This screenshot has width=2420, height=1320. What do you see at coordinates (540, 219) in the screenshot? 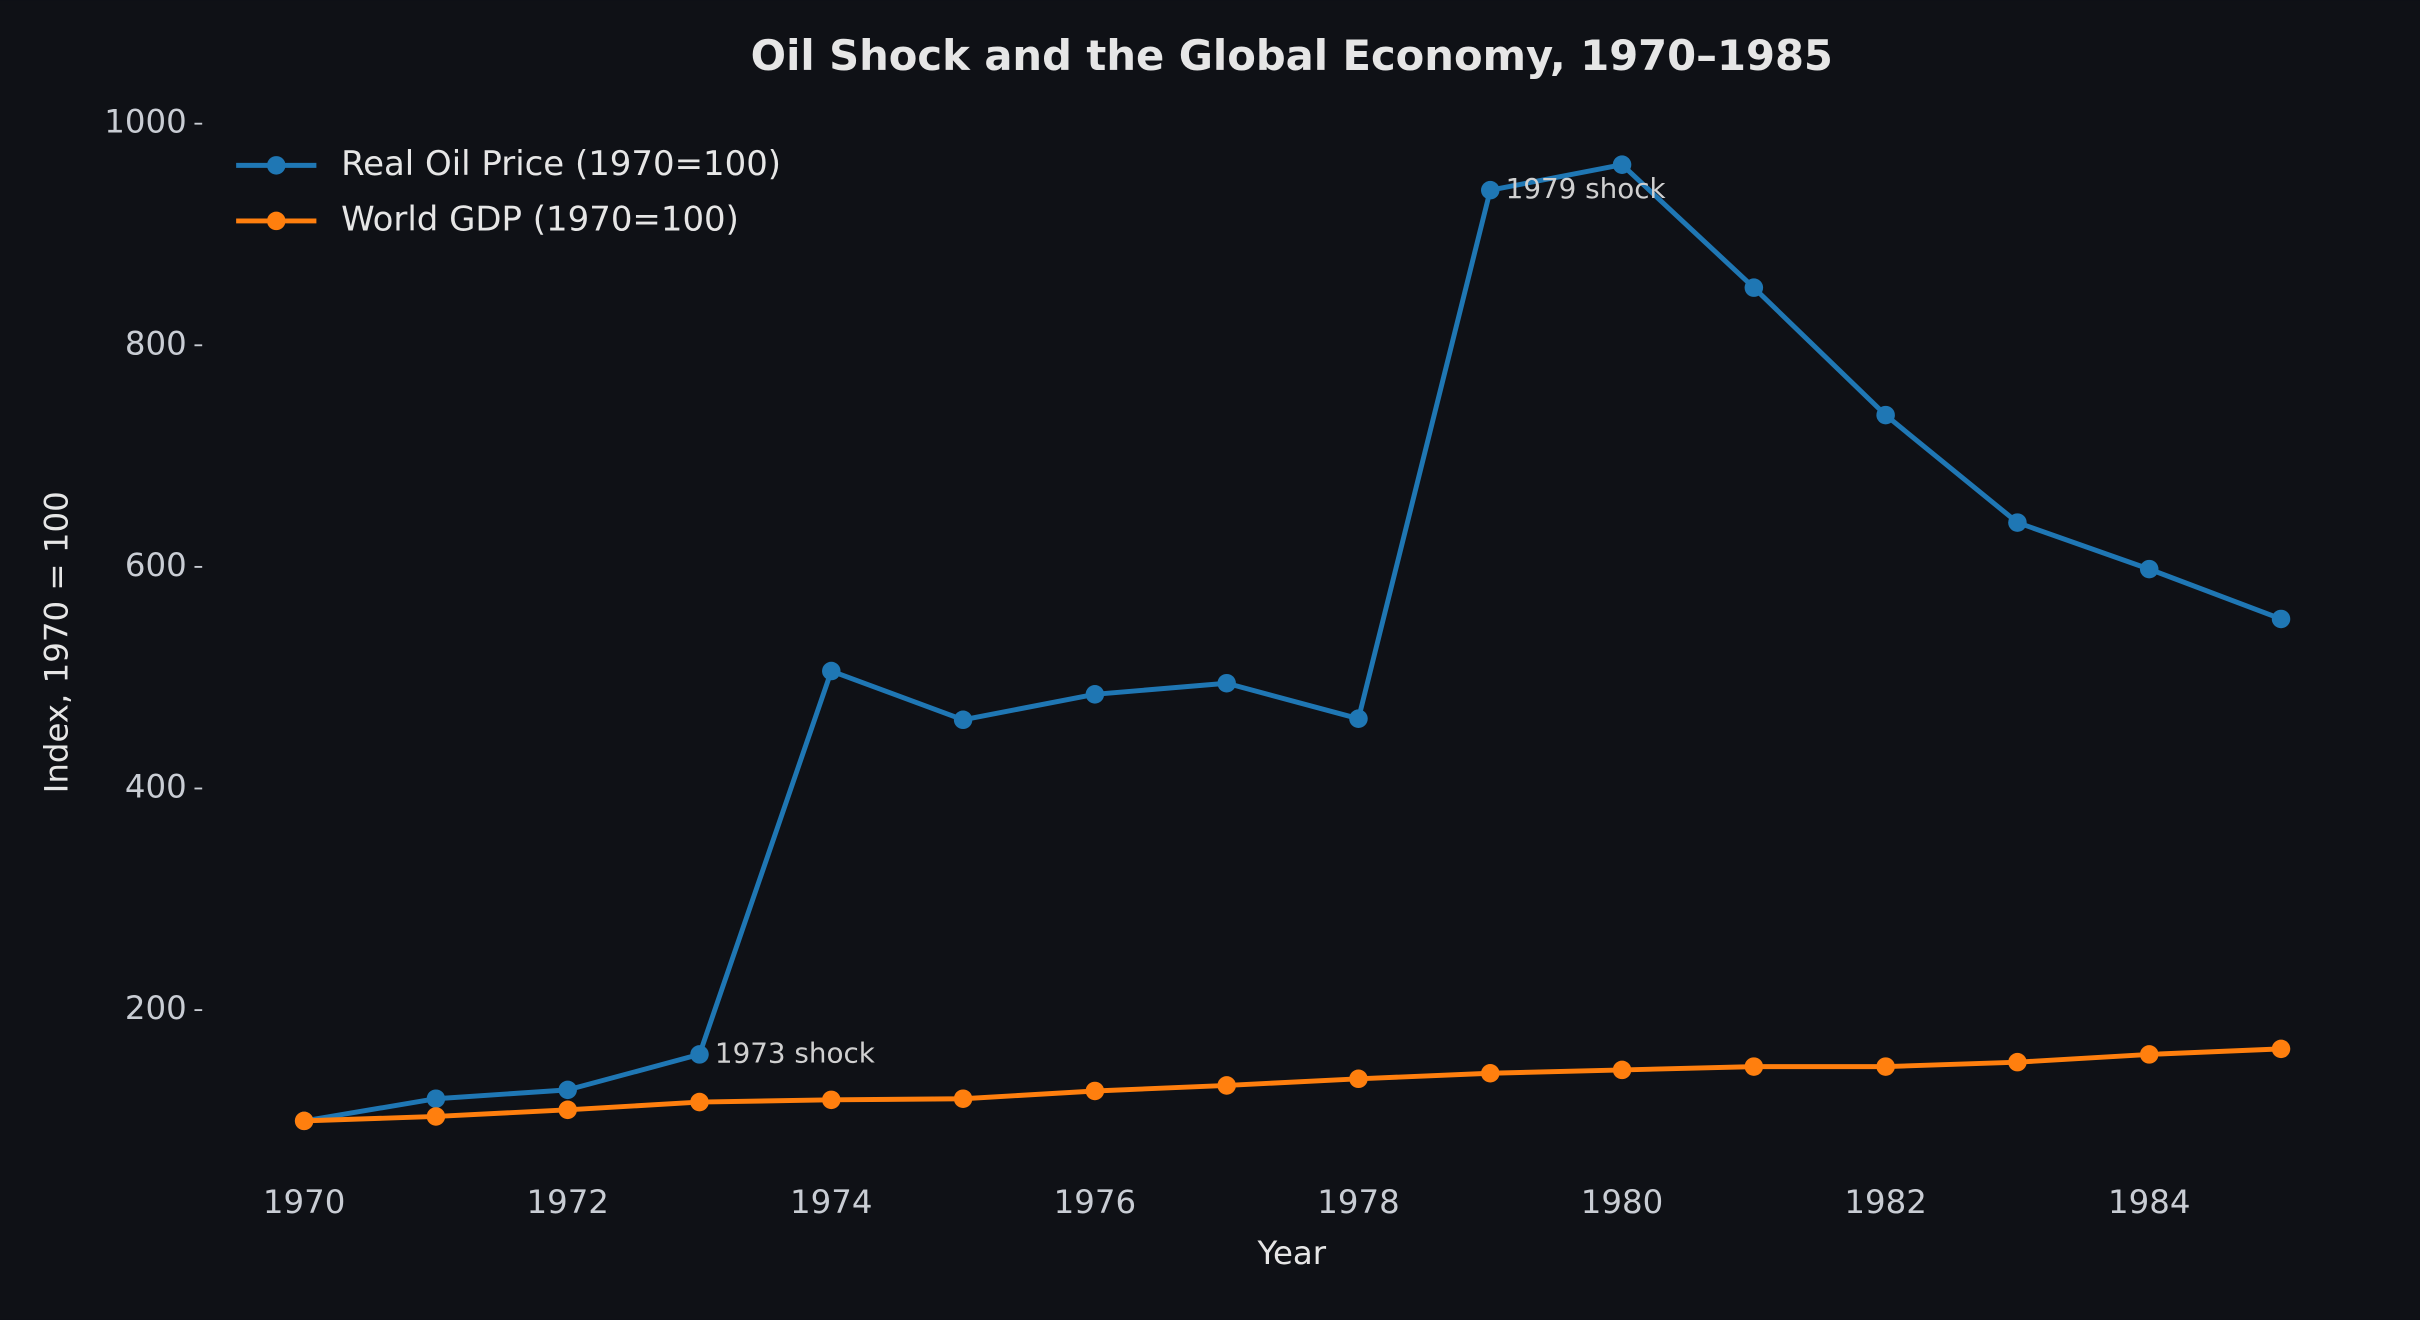
I see `legend-label: World GDP (1970=100)` at bounding box center [540, 219].